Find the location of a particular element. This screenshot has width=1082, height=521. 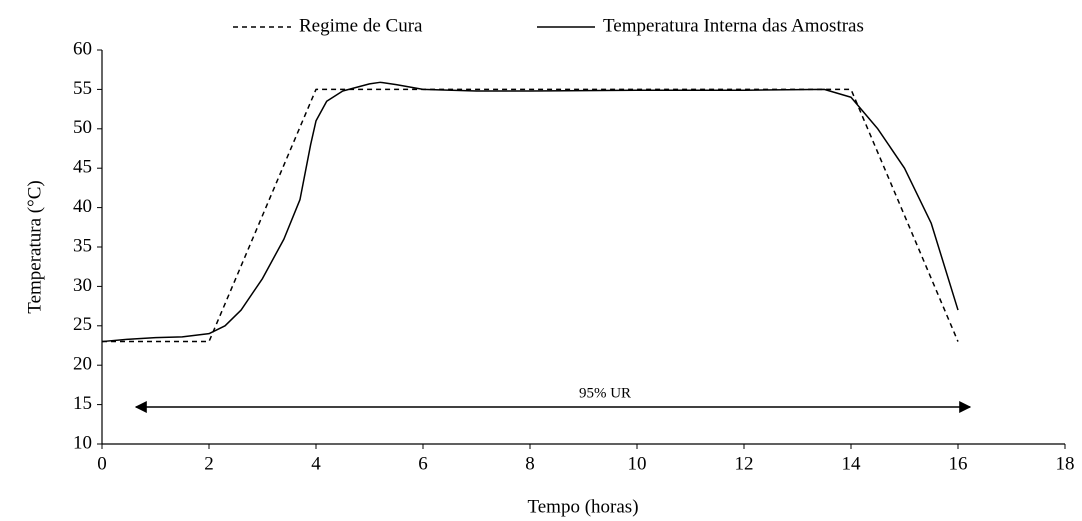

y-tick-label: 20 is located at coordinates (82, 364).